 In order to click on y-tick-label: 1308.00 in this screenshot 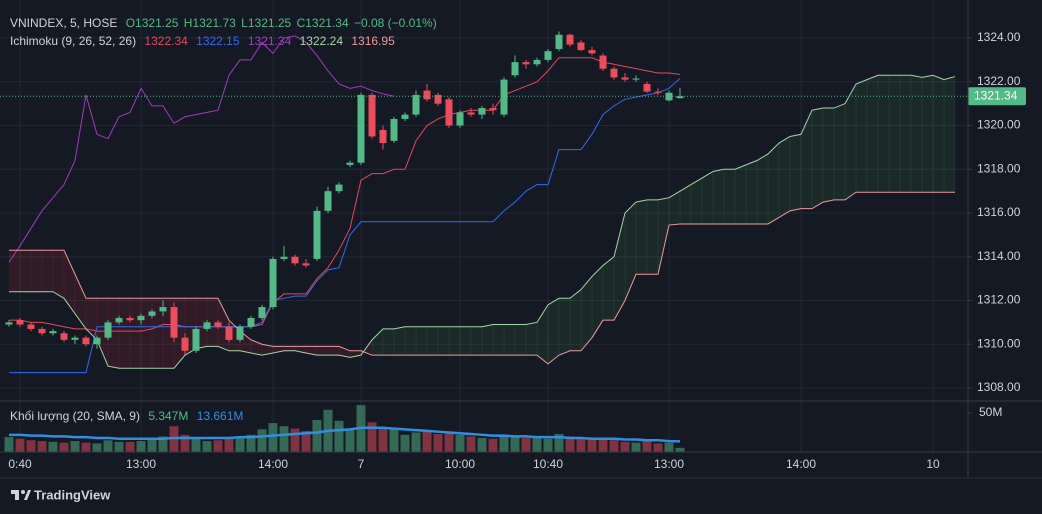, I will do `click(999, 387)`.